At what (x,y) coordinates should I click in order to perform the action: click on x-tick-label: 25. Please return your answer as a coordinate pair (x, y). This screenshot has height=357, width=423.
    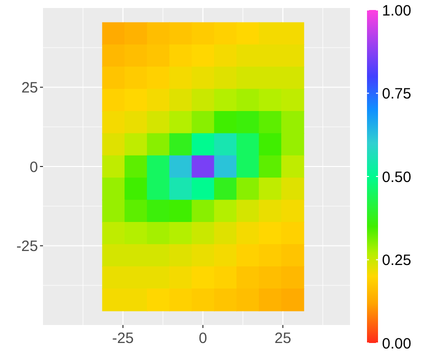
    Looking at the image, I should click on (283, 338).